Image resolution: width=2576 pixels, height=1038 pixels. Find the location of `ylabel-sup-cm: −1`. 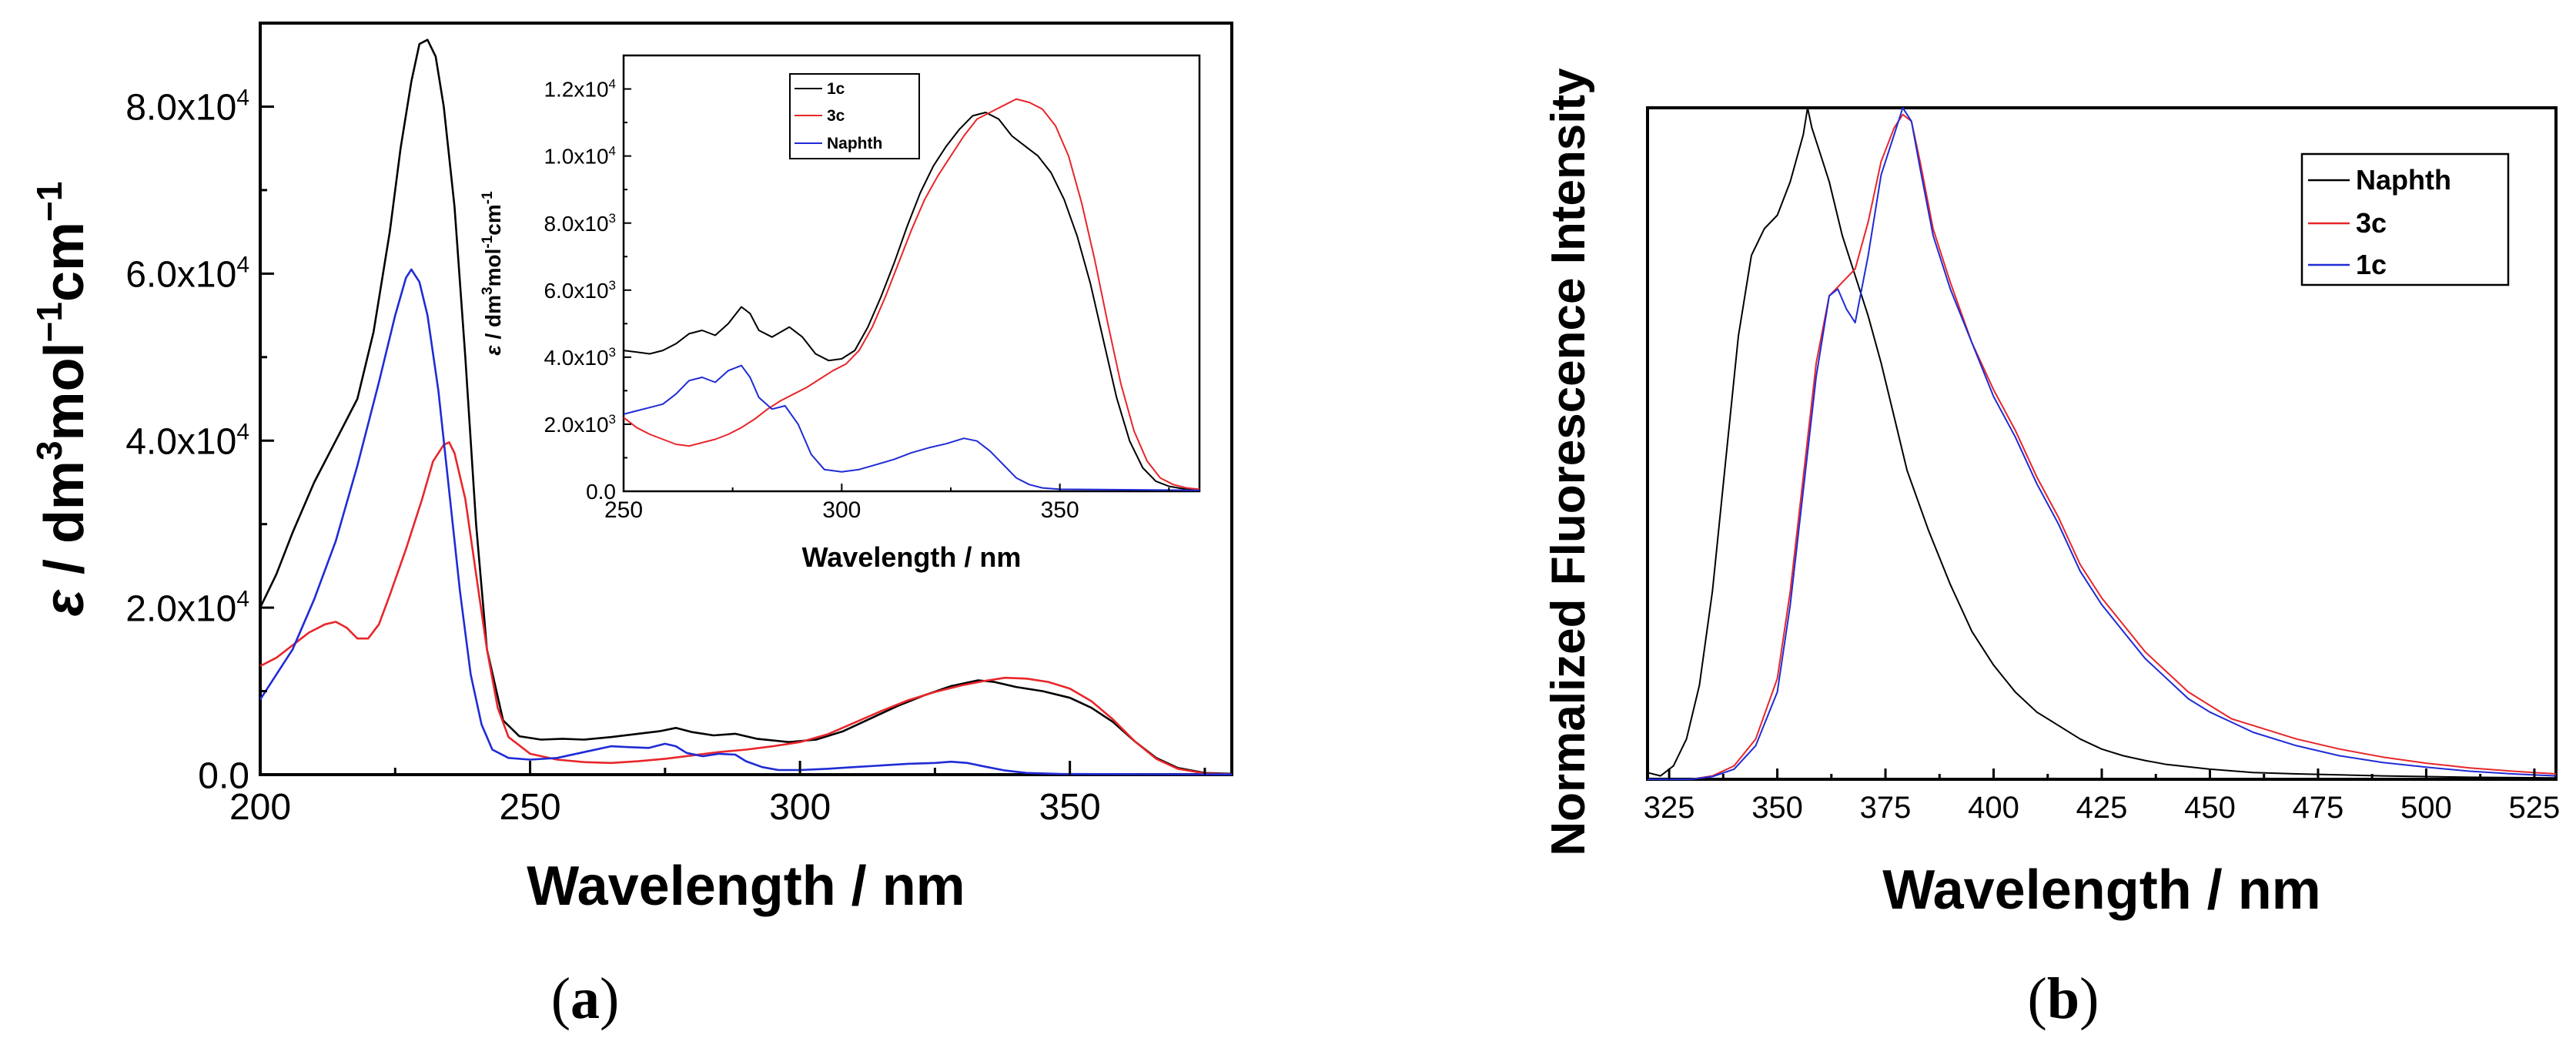

ylabel-sup-cm: −1 is located at coordinates (49, 201).